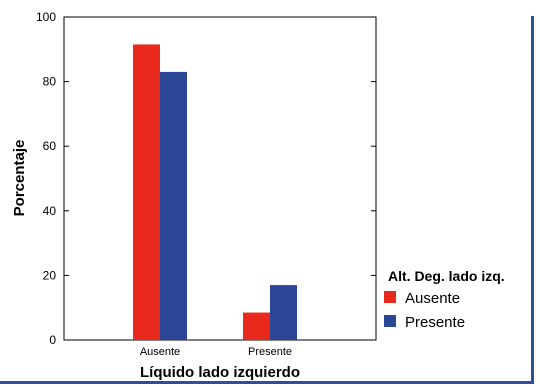  What do you see at coordinates (532, 200) in the screenshot?
I see `frame-border-right` at bounding box center [532, 200].